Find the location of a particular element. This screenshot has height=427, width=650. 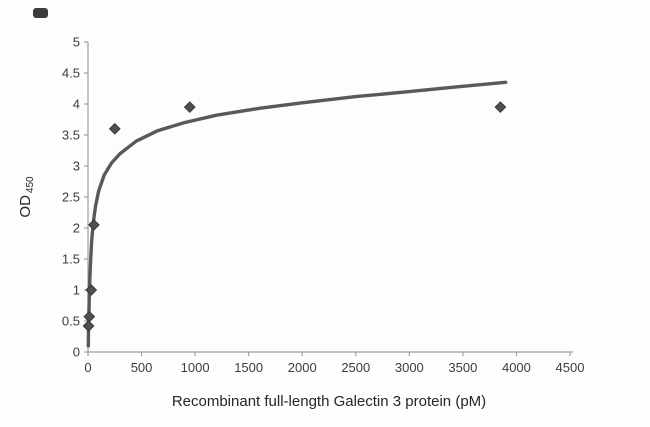

x-tick-label: 3000 is located at coordinates (409, 367).